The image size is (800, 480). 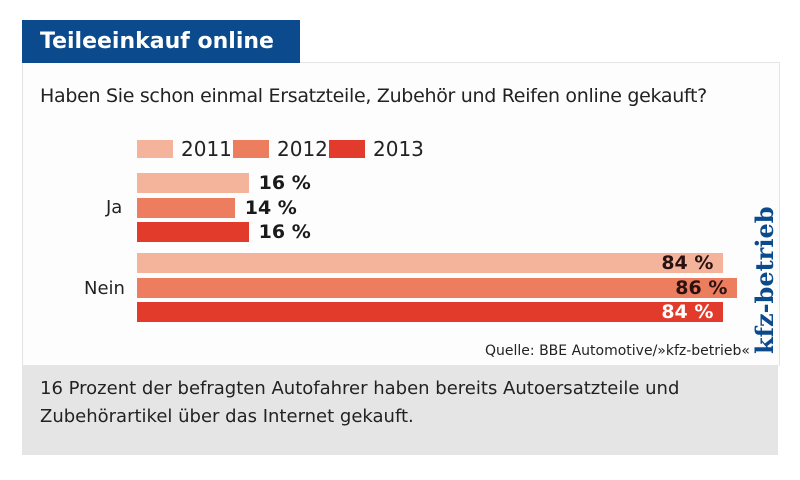 I want to click on legend-label: 2011, so click(x=206, y=149).